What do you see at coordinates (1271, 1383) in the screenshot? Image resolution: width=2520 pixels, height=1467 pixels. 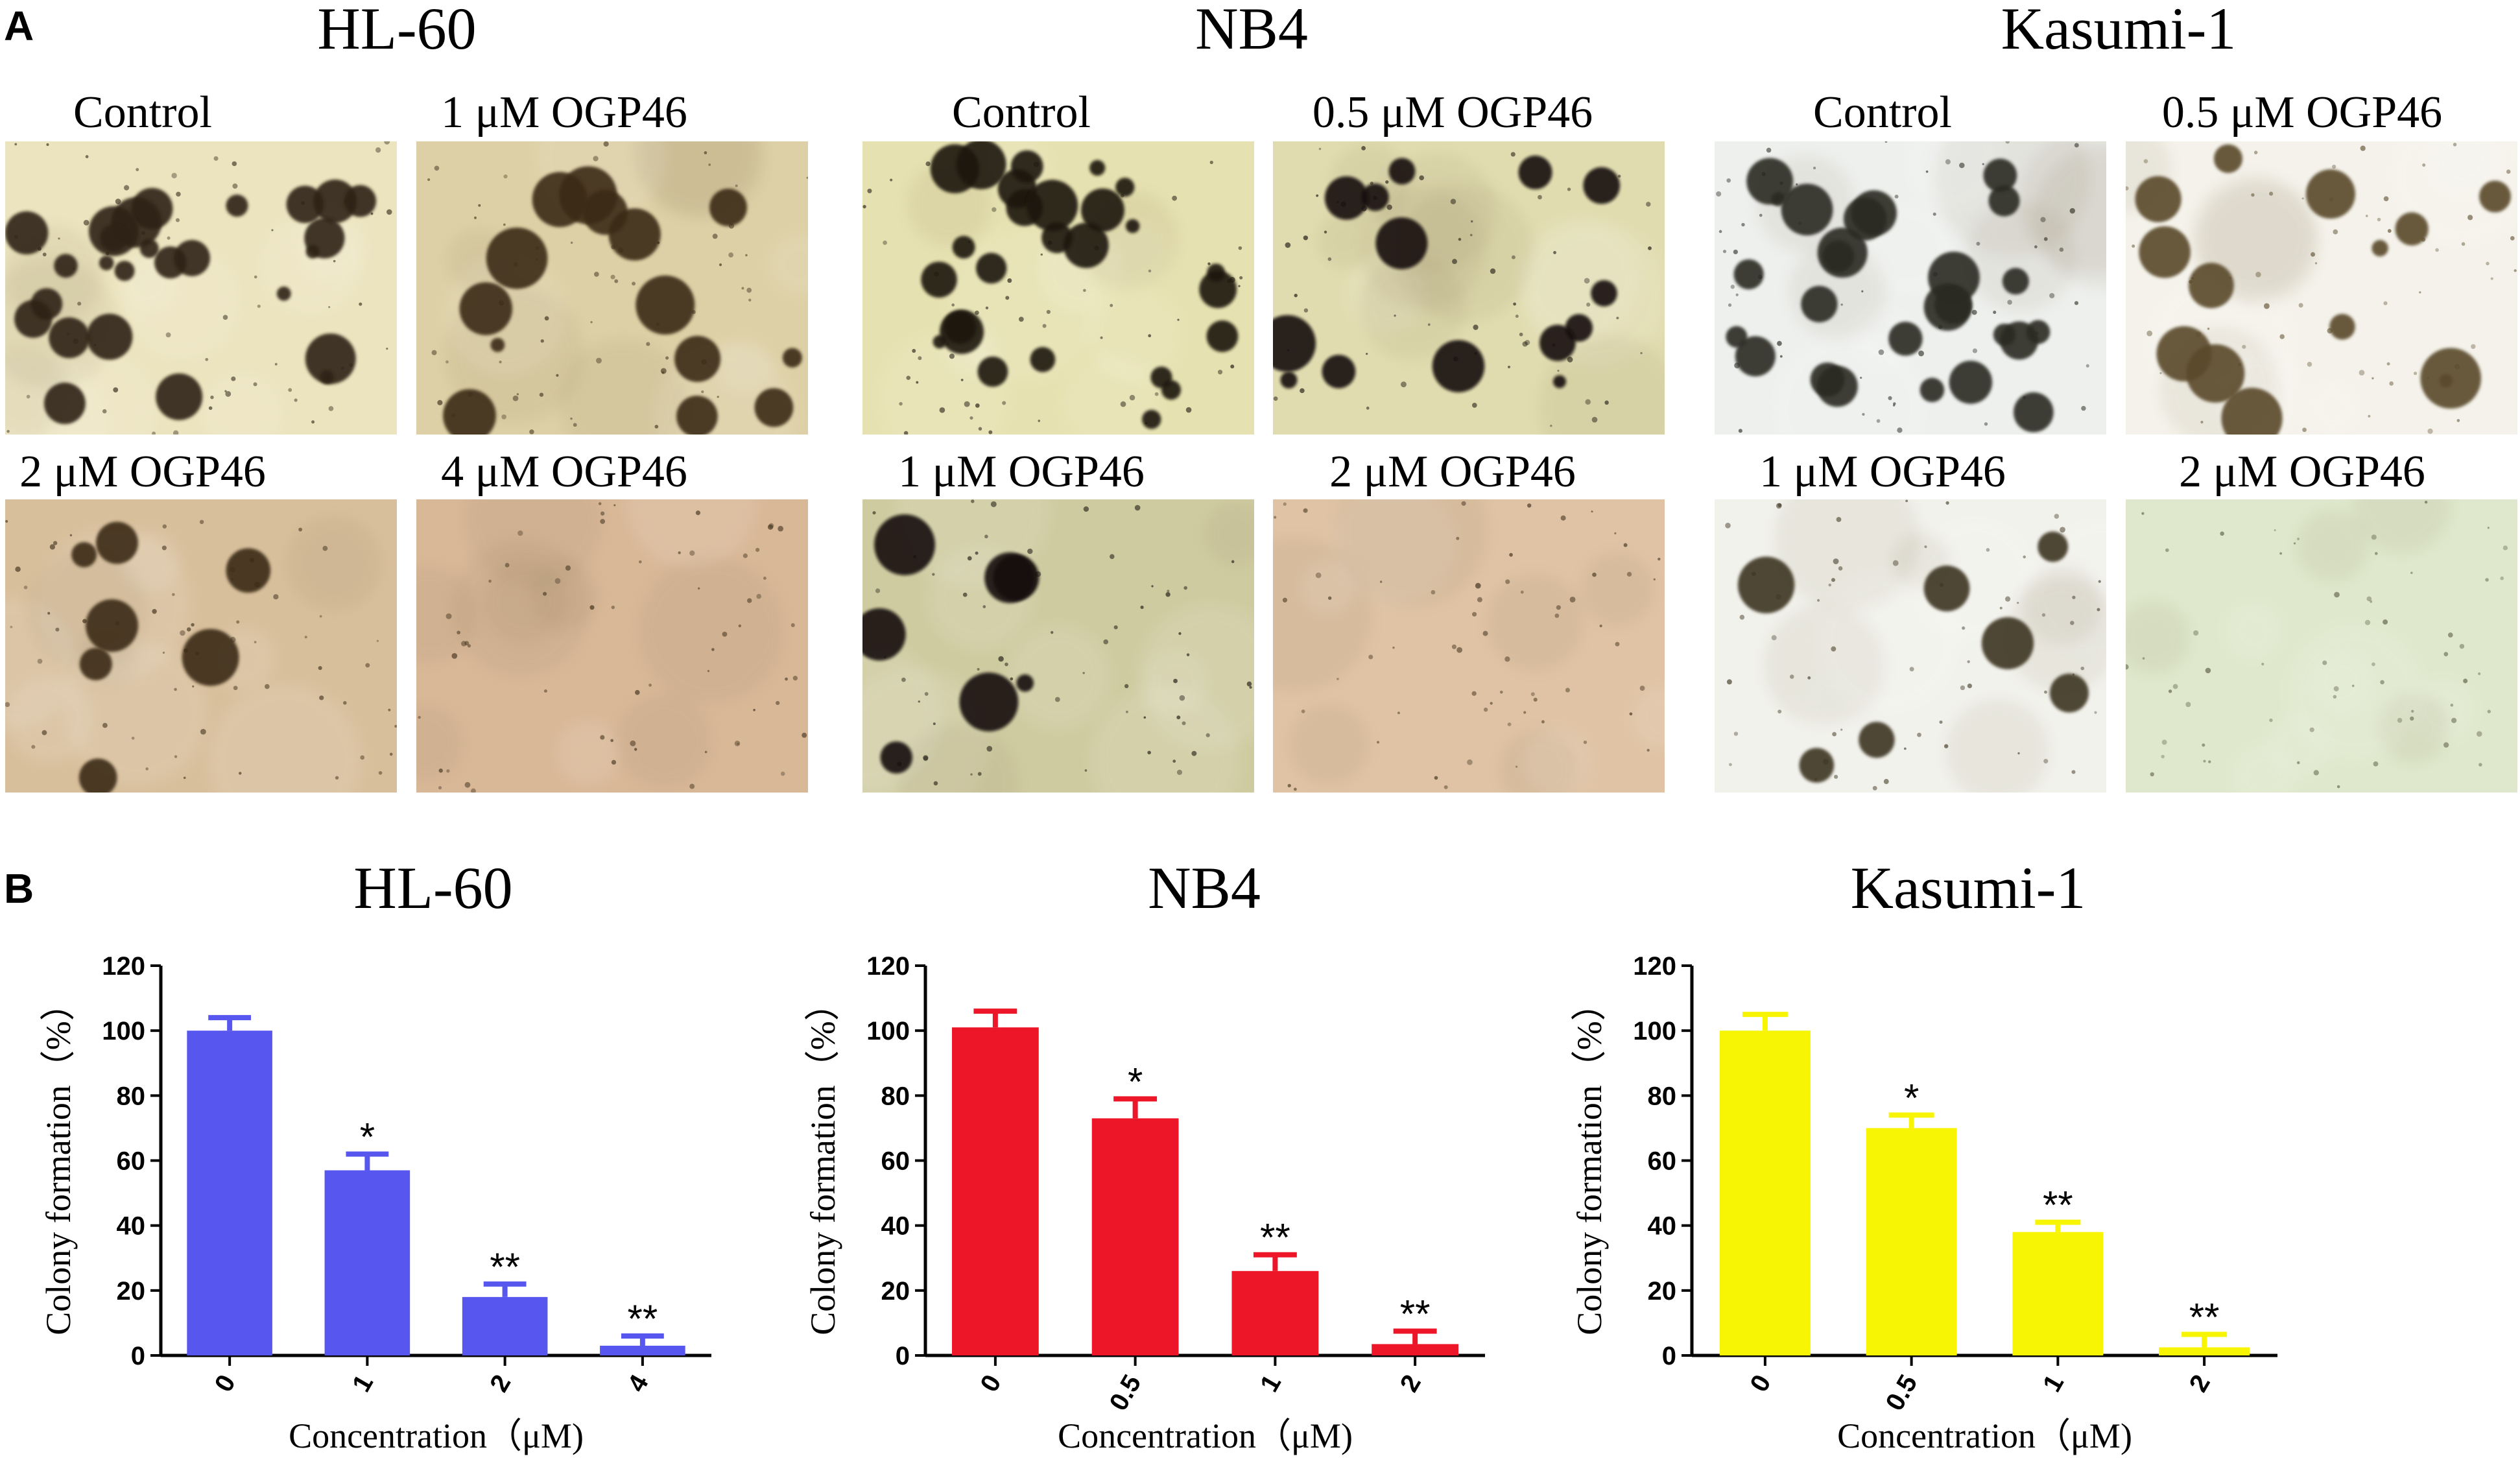 I see `x-tick-label: 1` at bounding box center [1271, 1383].